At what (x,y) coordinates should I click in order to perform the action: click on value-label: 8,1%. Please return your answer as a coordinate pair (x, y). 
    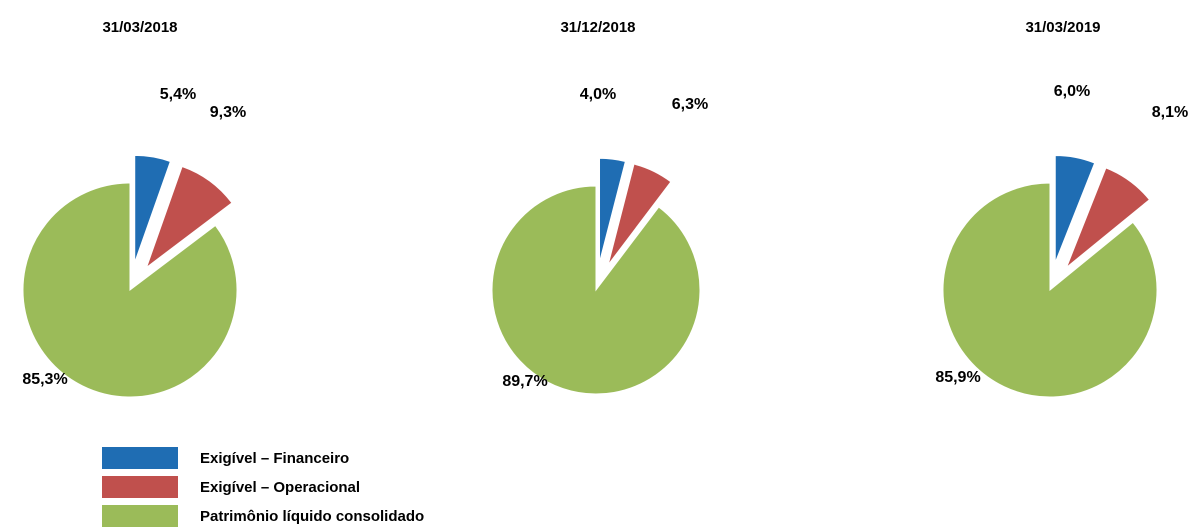
    Looking at the image, I should click on (1170, 112).